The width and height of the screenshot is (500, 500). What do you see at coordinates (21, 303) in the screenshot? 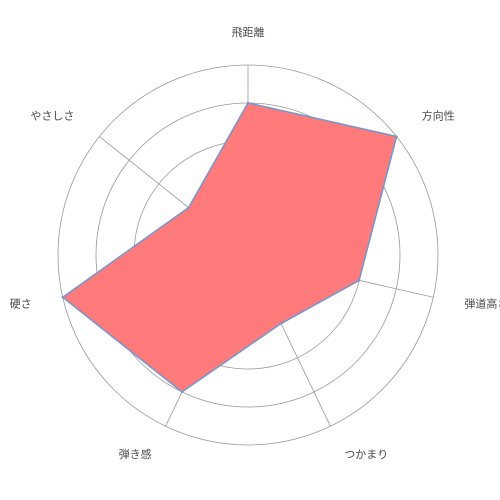
I see `axis-label-5: 硬さ` at bounding box center [21, 303].